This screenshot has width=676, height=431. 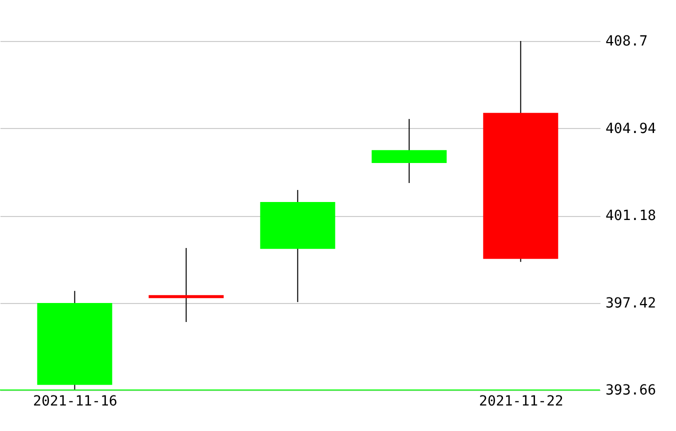 I want to click on y-tick-label: 408.7, so click(x=627, y=42).